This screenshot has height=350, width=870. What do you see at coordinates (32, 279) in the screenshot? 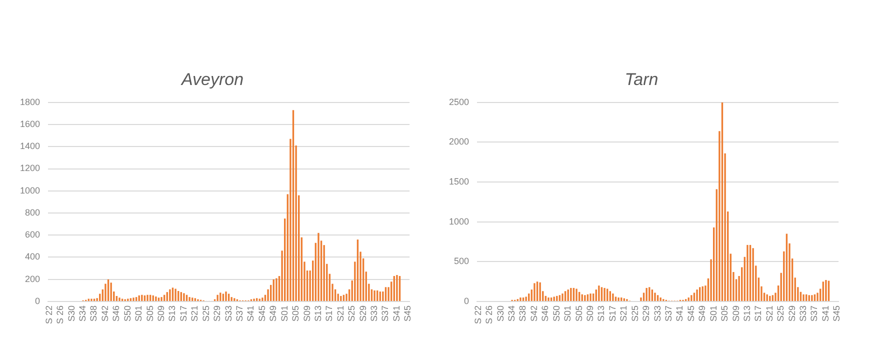
I see `y-tick-label: 200` at bounding box center [32, 279].